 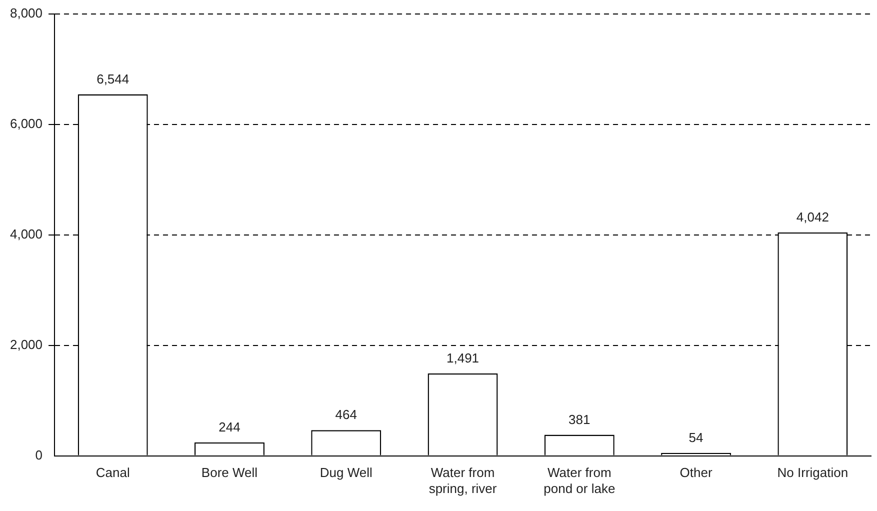 I want to click on x-tick-label: Other, so click(x=696, y=472).